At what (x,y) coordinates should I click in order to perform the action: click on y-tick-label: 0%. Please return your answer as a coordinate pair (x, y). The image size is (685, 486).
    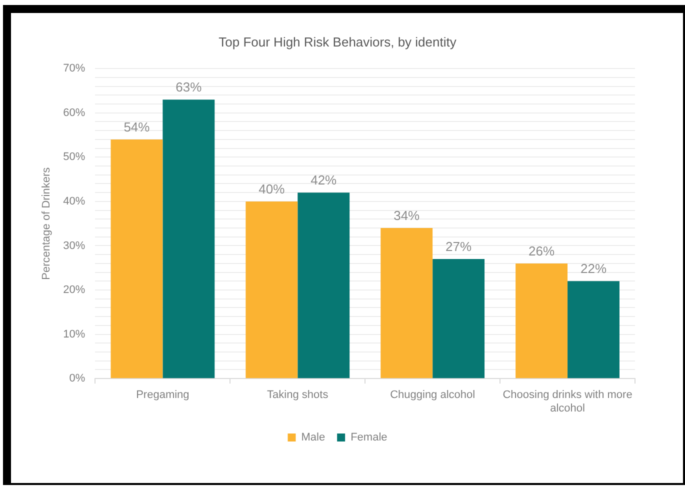
    Looking at the image, I should click on (77, 378).